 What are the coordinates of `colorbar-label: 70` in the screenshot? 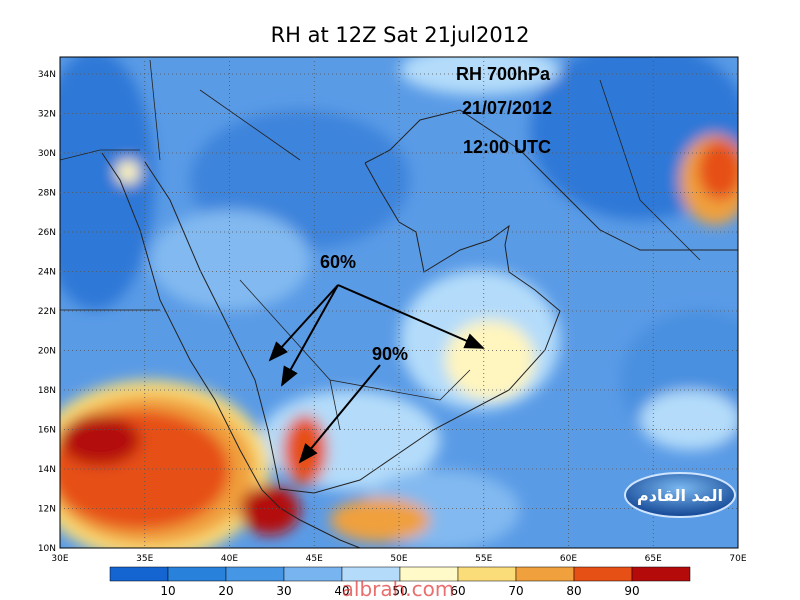 It's located at (515, 591).